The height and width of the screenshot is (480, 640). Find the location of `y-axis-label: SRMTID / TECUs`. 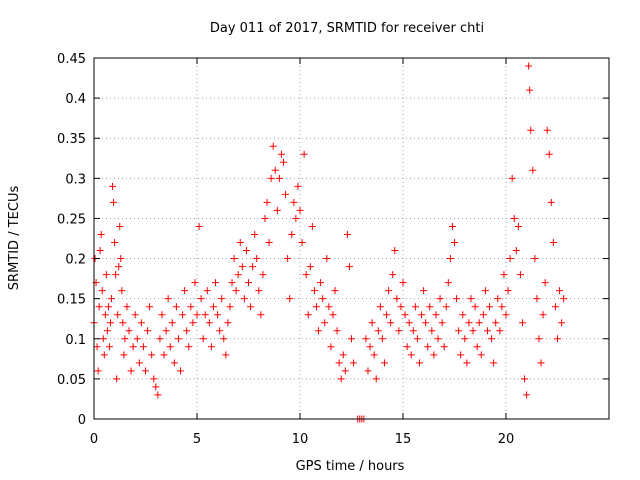

y-axis-label: SRMTID / TECUs is located at coordinates (14, 238).